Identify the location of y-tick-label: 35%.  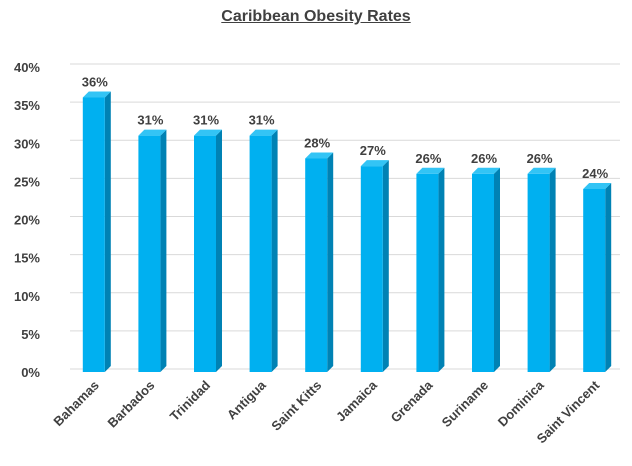
(27, 105).